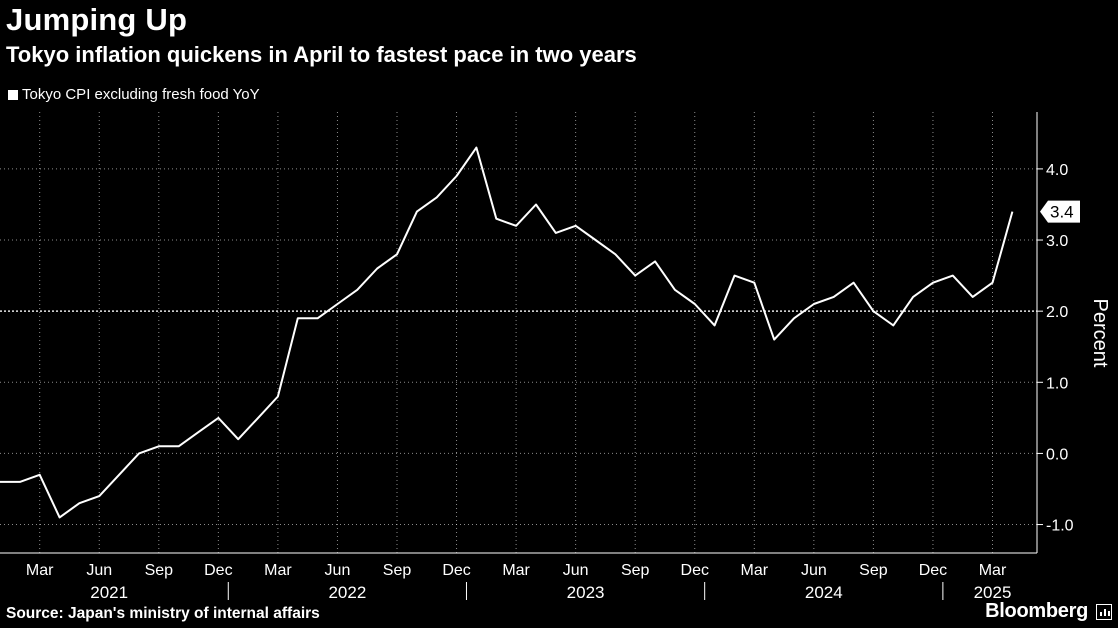  What do you see at coordinates (1100, 333) in the screenshot?
I see `y-axis-title: Percent` at bounding box center [1100, 333].